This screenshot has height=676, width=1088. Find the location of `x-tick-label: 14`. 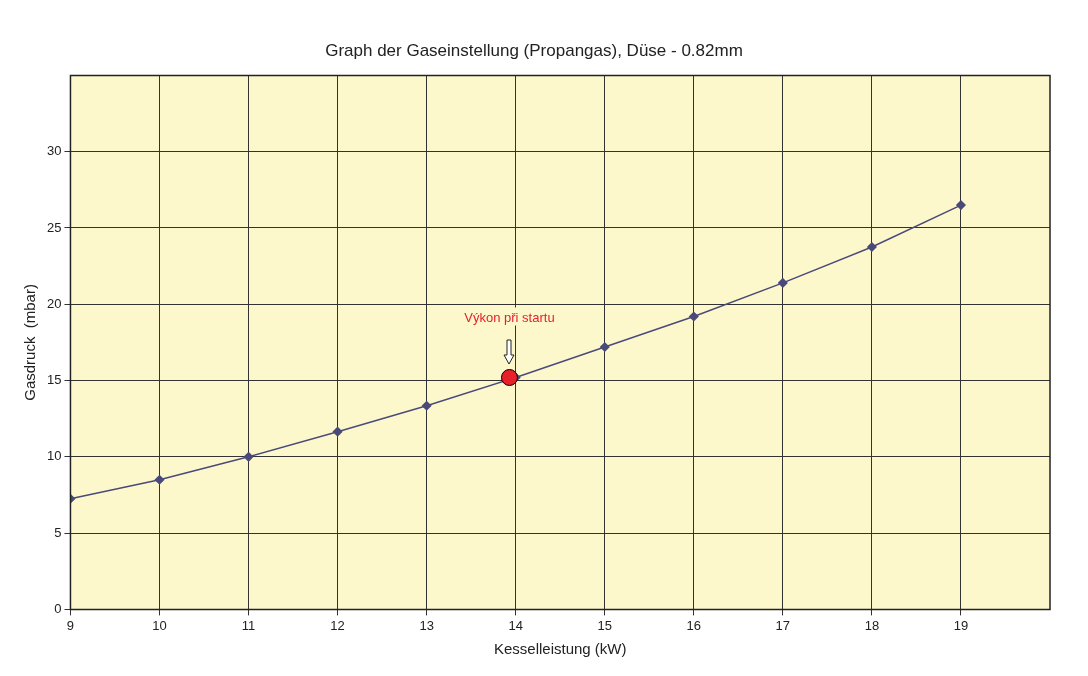

x-tick-label: 14 is located at coordinates (515, 625).